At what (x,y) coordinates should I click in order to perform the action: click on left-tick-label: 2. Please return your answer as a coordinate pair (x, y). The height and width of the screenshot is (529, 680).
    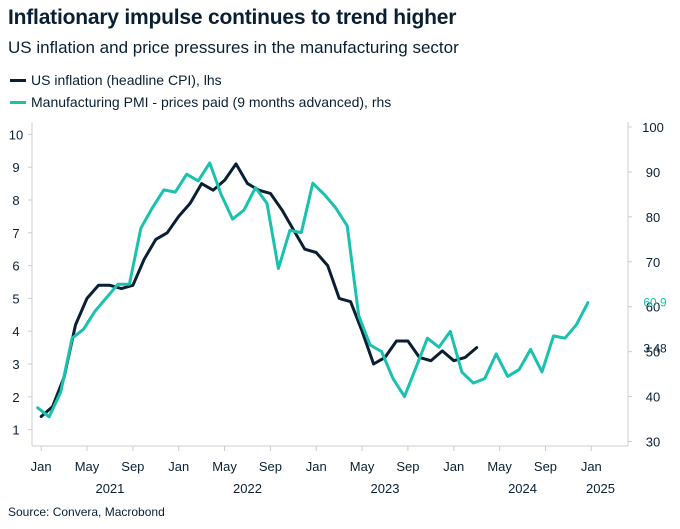
    Looking at the image, I should click on (15, 397).